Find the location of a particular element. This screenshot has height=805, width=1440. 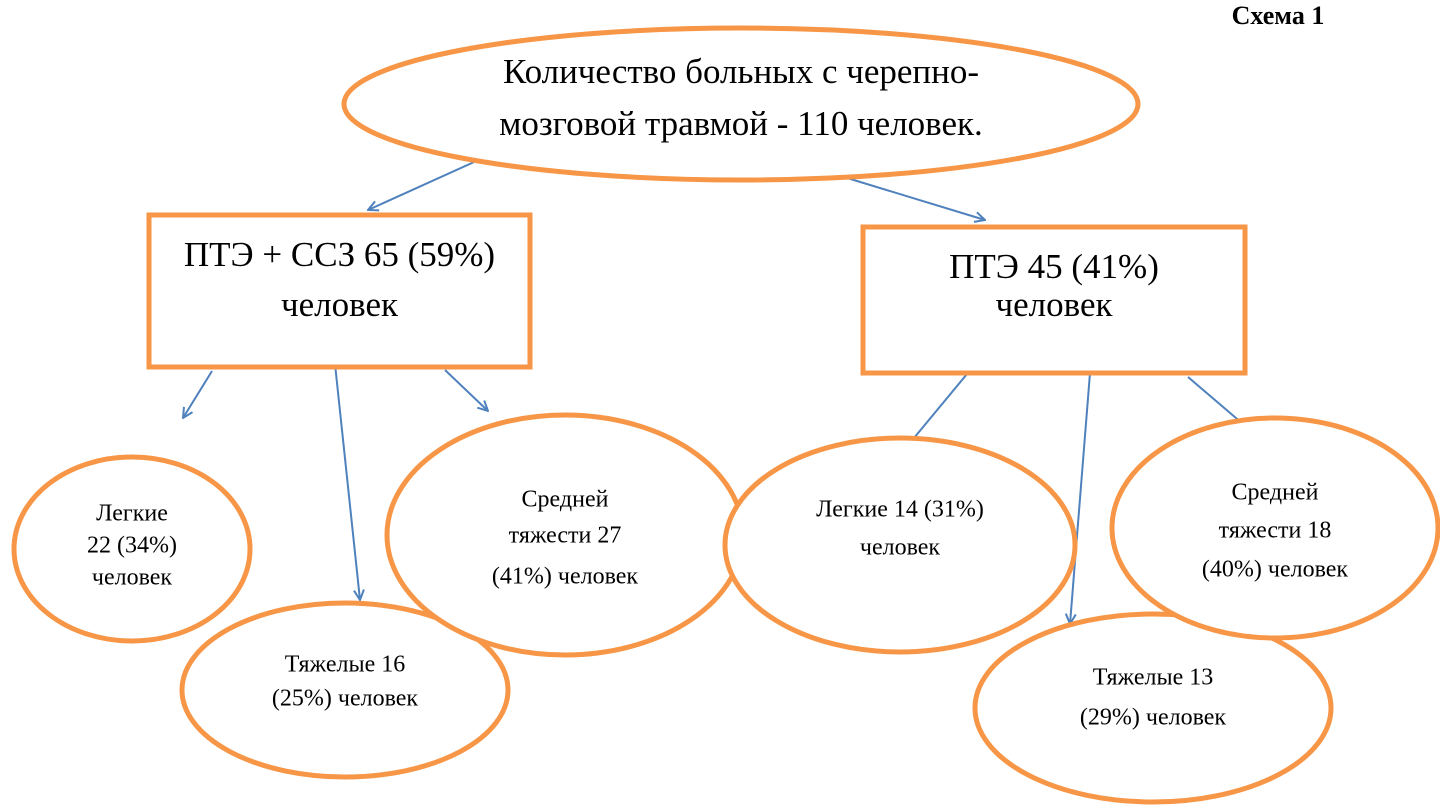

node-label: Тяжелые 16 is located at coordinates (345, 665).